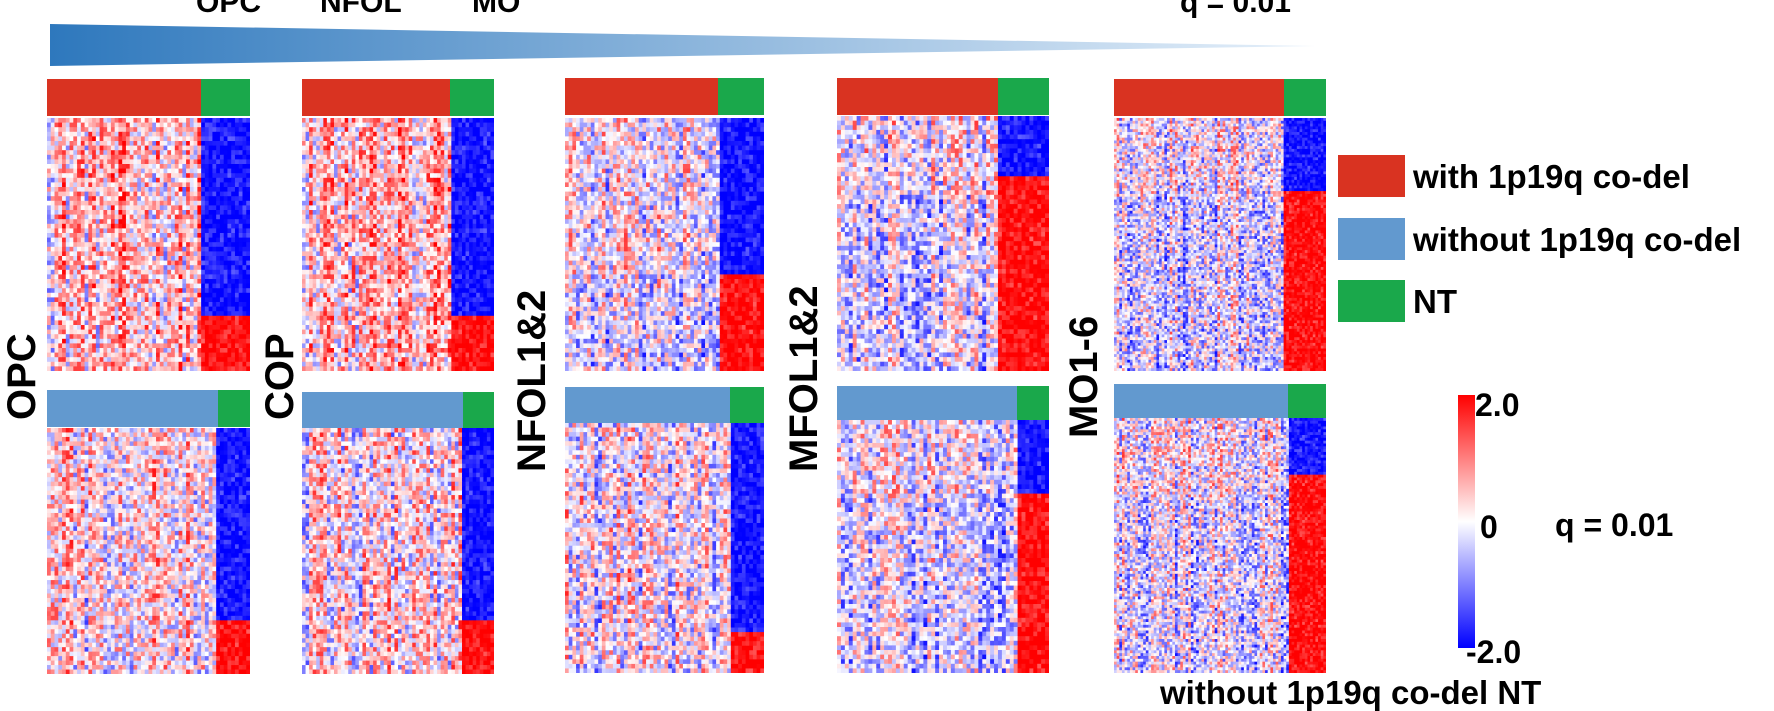 This screenshot has width=1774, height=711. Describe the element at coordinates (148, 97) in the screenshot. I see `annotation-bar-opc-codel` at that location.